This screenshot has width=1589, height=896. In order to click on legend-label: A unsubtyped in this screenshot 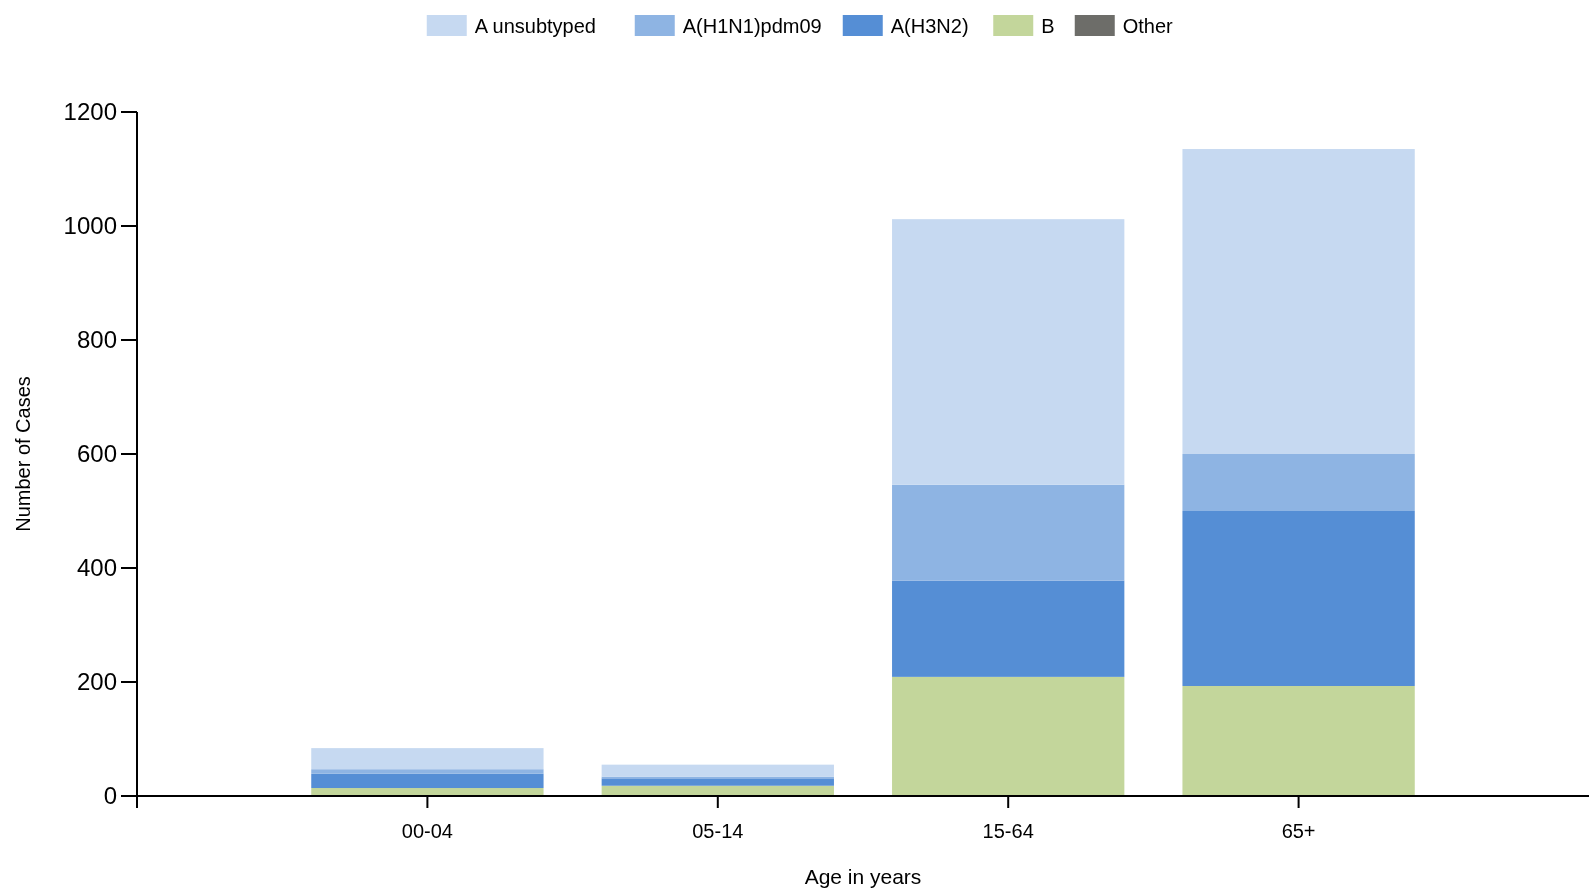, I will do `click(535, 26)`.